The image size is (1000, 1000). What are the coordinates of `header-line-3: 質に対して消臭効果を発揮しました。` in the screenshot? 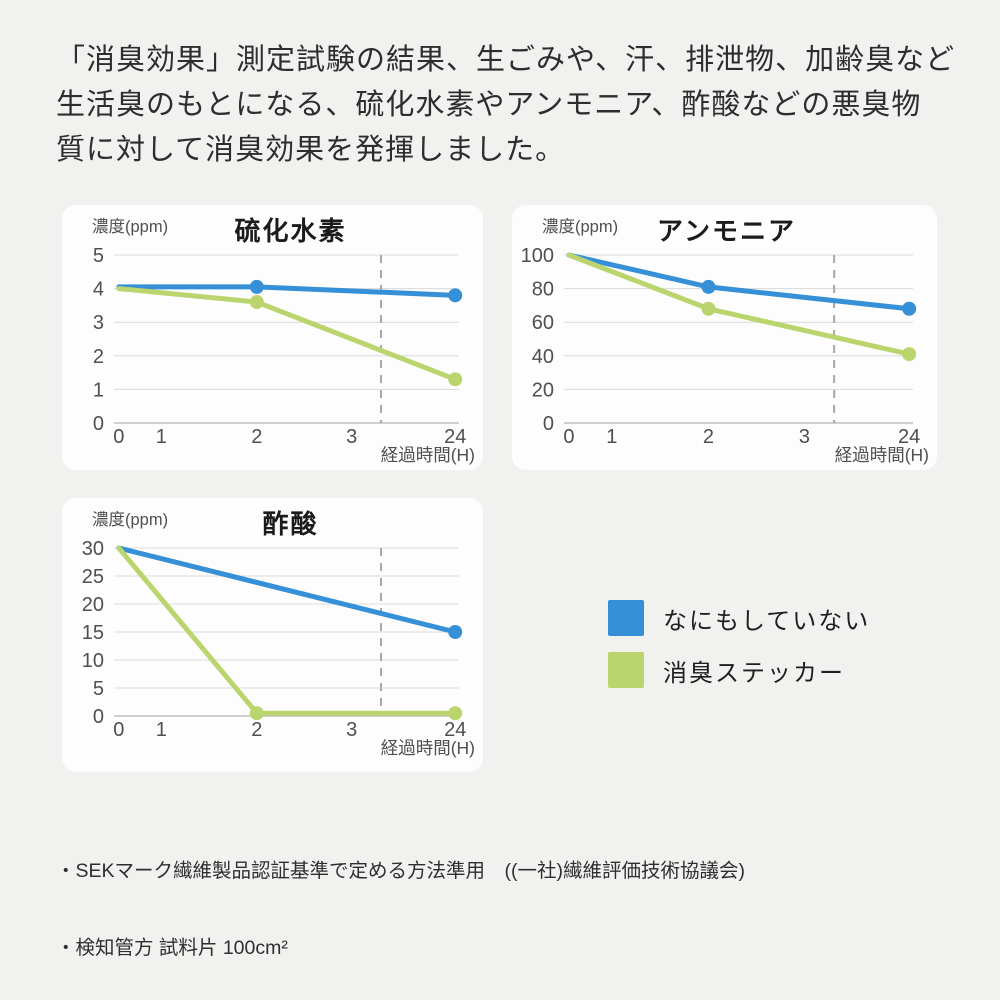 It's located at (311, 150).